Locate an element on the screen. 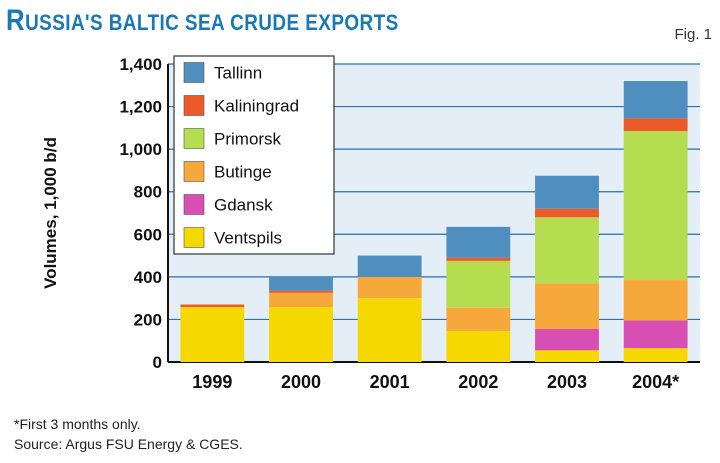 The width and height of the screenshot is (720, 463). legend-label: Ventspils is located at coordinates (248, 238).